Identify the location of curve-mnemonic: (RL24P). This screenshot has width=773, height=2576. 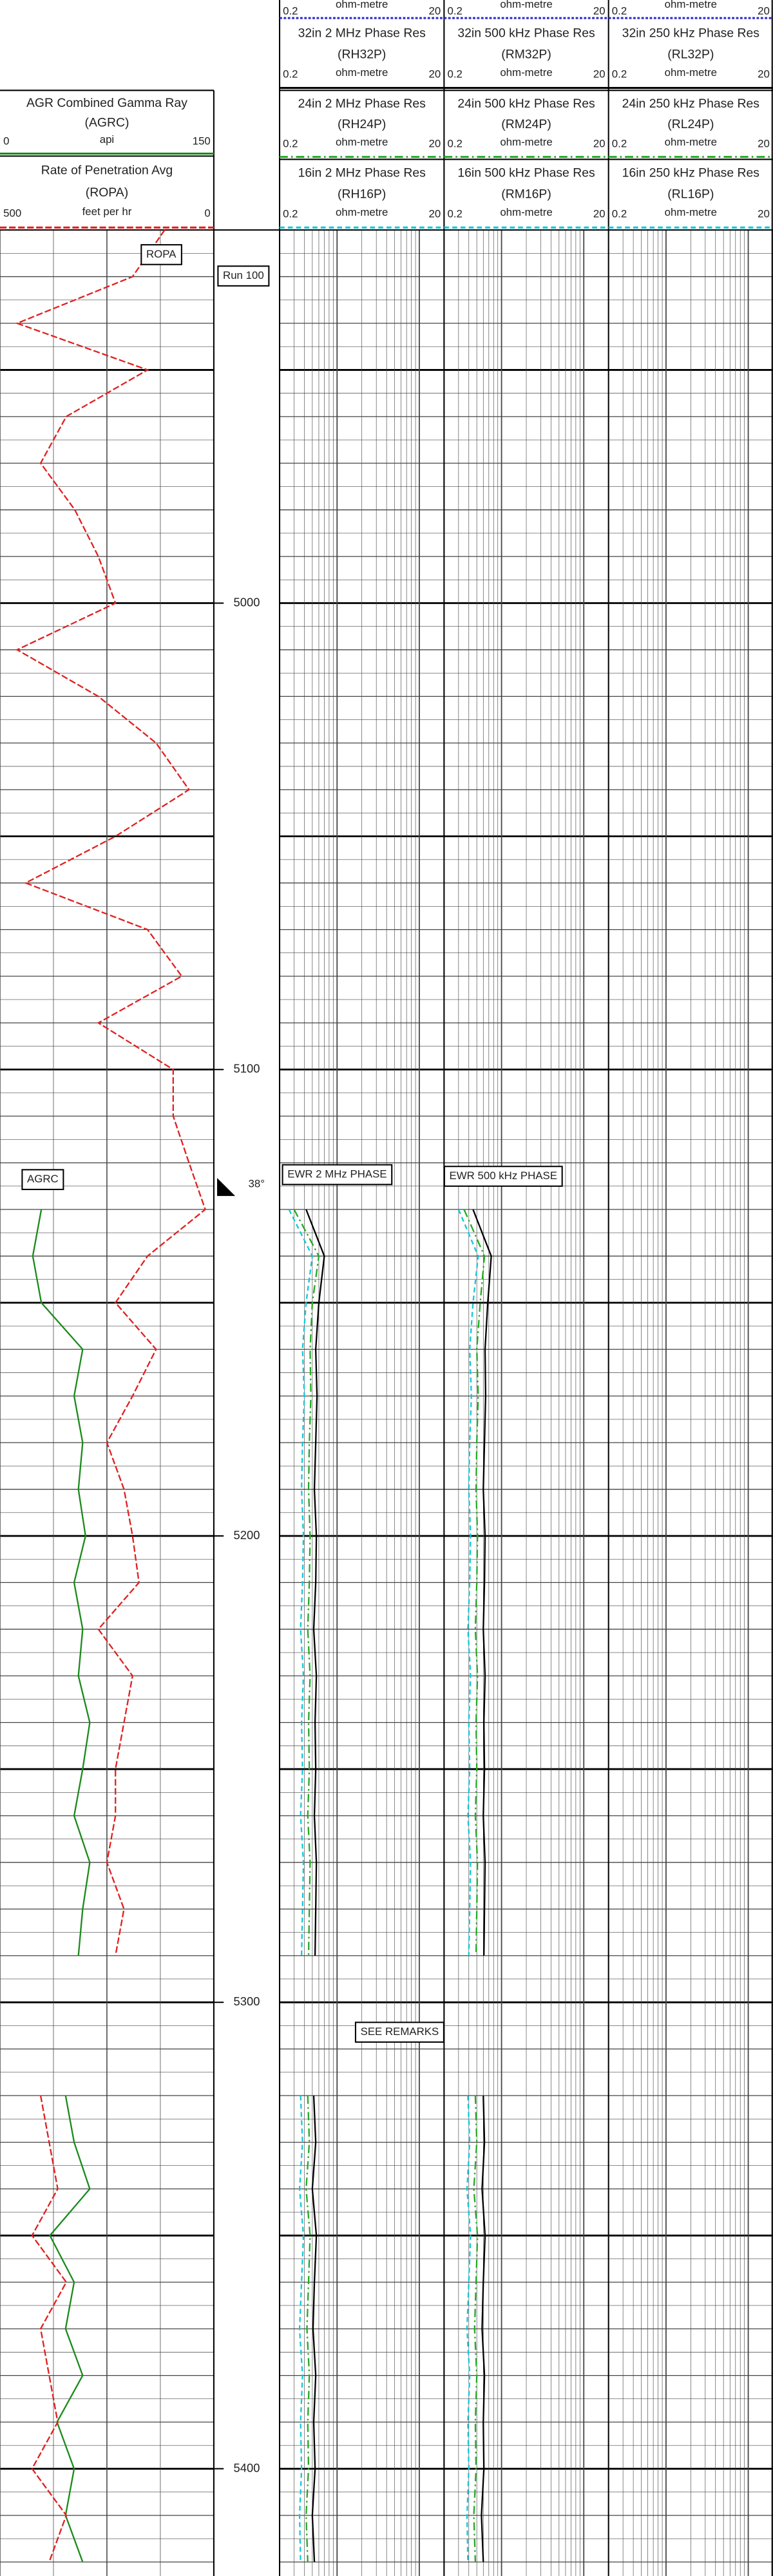
(690, 124).